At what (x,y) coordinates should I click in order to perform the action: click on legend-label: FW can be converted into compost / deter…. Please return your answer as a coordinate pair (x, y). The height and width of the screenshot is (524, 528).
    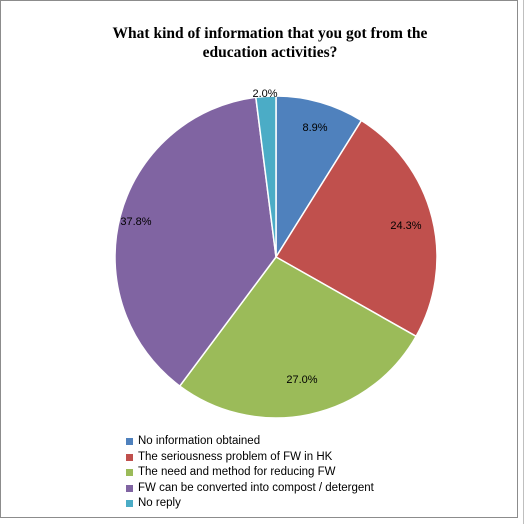
    Looking at the image, I should click on (256, 487).